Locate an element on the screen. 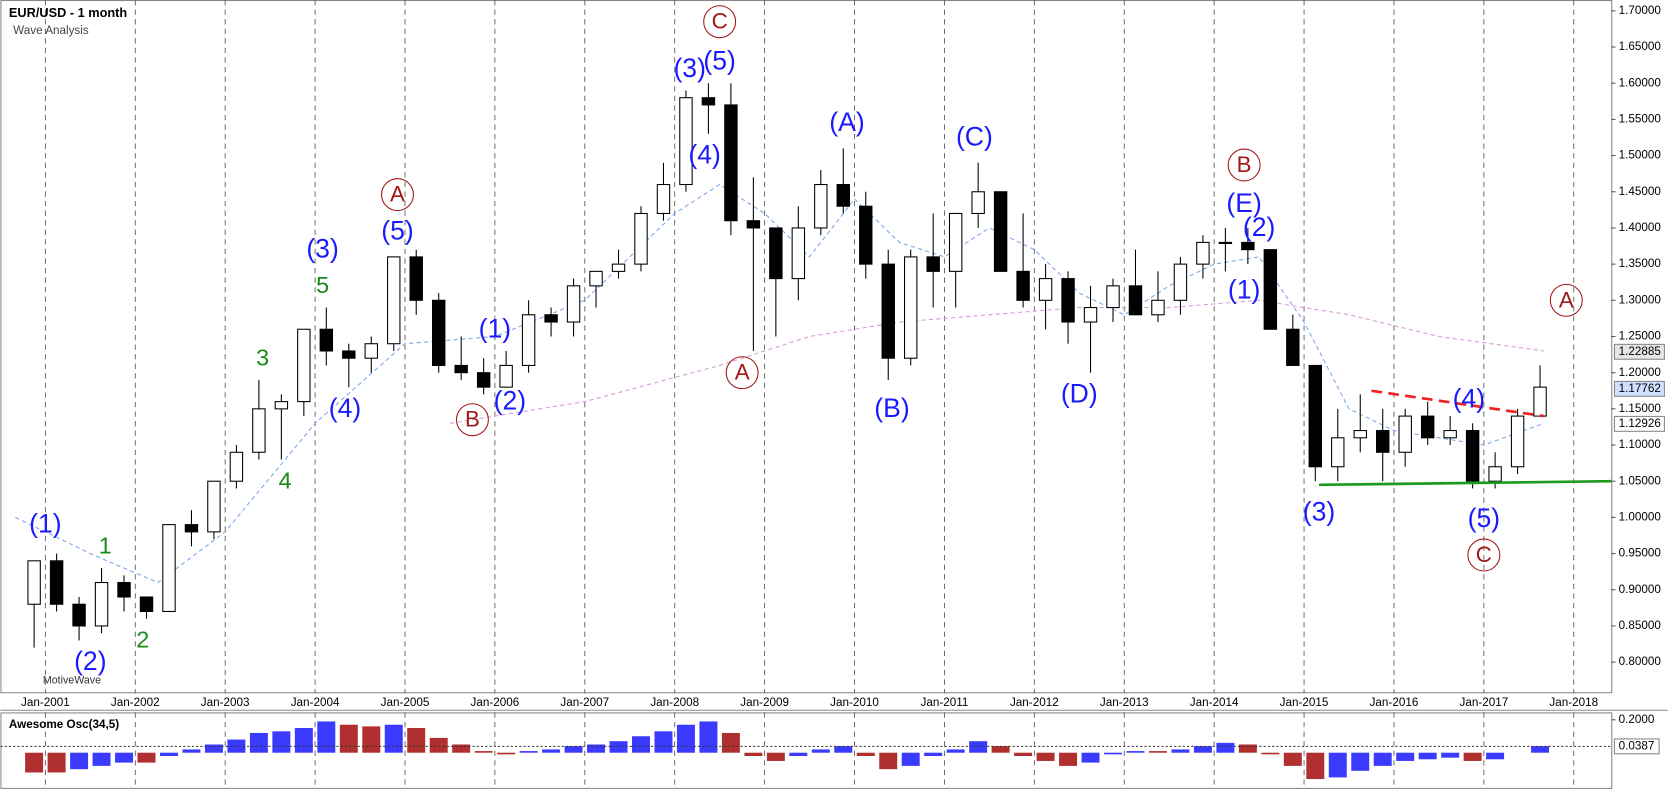  x-tick-label: Jan-2018 is located at coordinates (1573, 702).